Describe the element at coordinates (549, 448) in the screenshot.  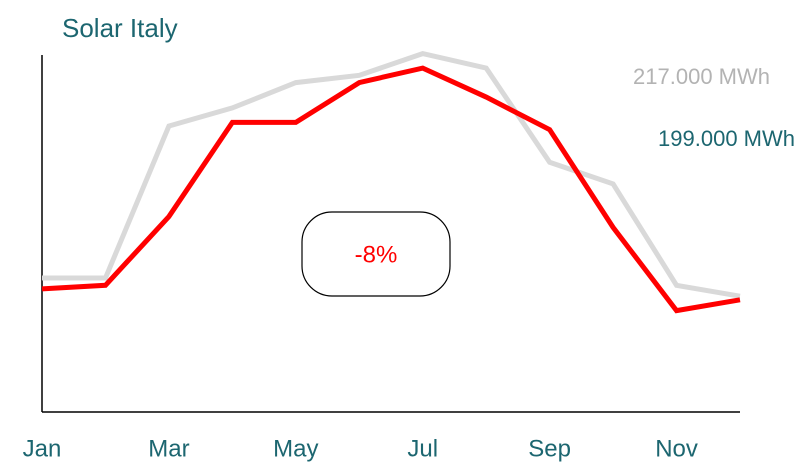
I see `x-tick-label: Sep` at that location.